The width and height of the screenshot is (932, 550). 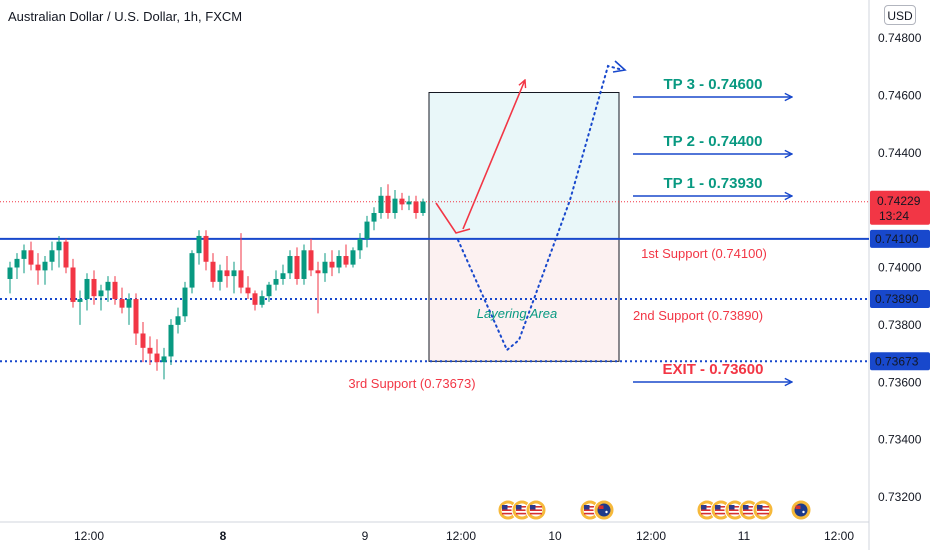 I want to click on layering-zone-box, so click(x=524, y=300).